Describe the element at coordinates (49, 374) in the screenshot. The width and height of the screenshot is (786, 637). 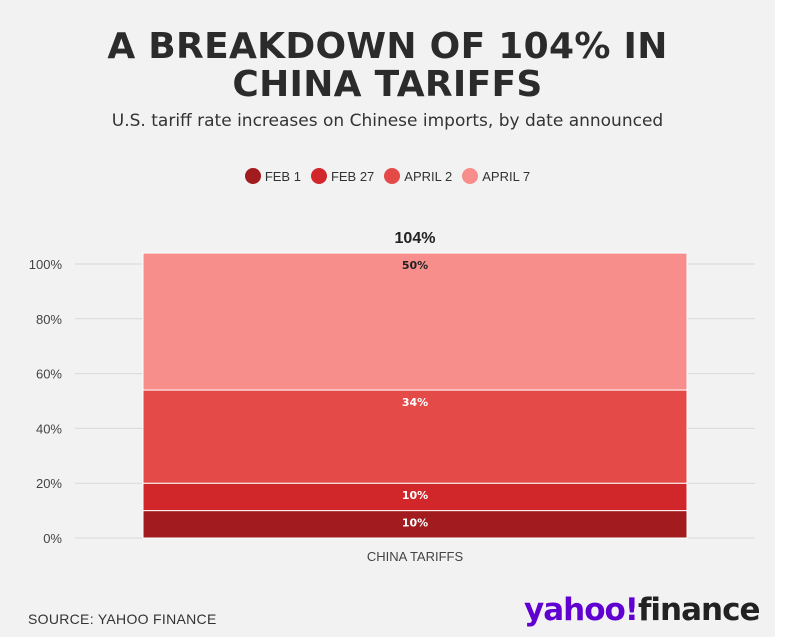
I see `y-tick-label: 60%` at that location.